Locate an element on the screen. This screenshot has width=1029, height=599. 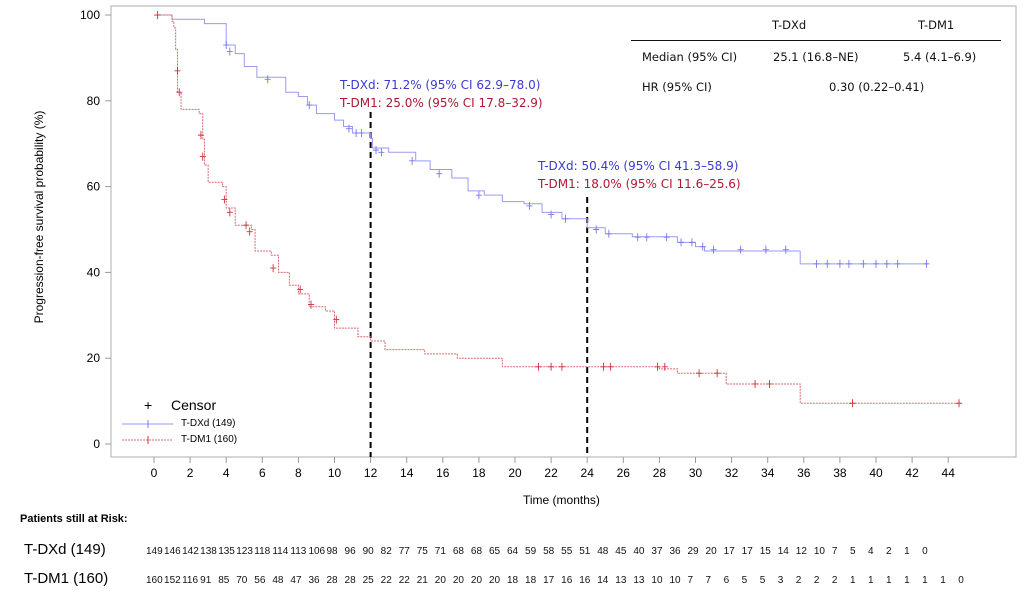
at-risk-value: 45 is located at coordinates (621, 551).